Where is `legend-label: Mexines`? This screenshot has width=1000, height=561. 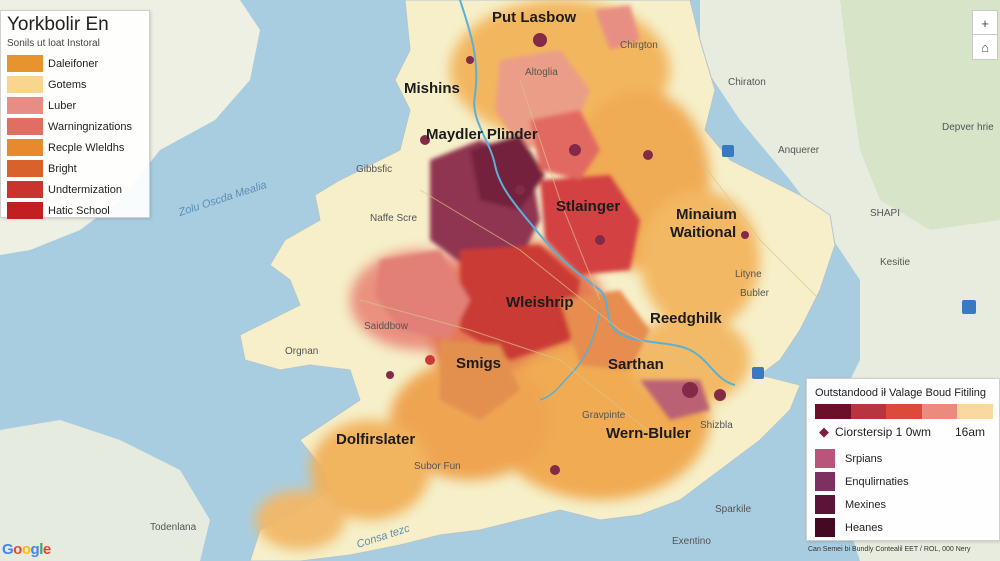
legend-label: Mexines is located at coordinates (865, 504).